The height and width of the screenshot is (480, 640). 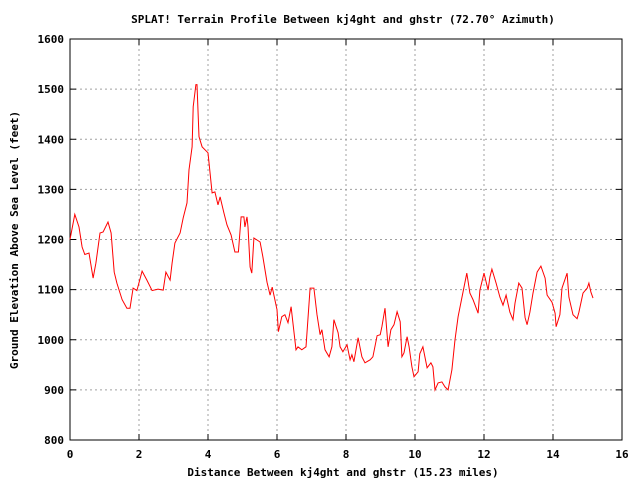 What do you see at coordinates (51, 139) in the screenshot?
I see `y-tick-label: 1400` at bounding box center [51, 139].